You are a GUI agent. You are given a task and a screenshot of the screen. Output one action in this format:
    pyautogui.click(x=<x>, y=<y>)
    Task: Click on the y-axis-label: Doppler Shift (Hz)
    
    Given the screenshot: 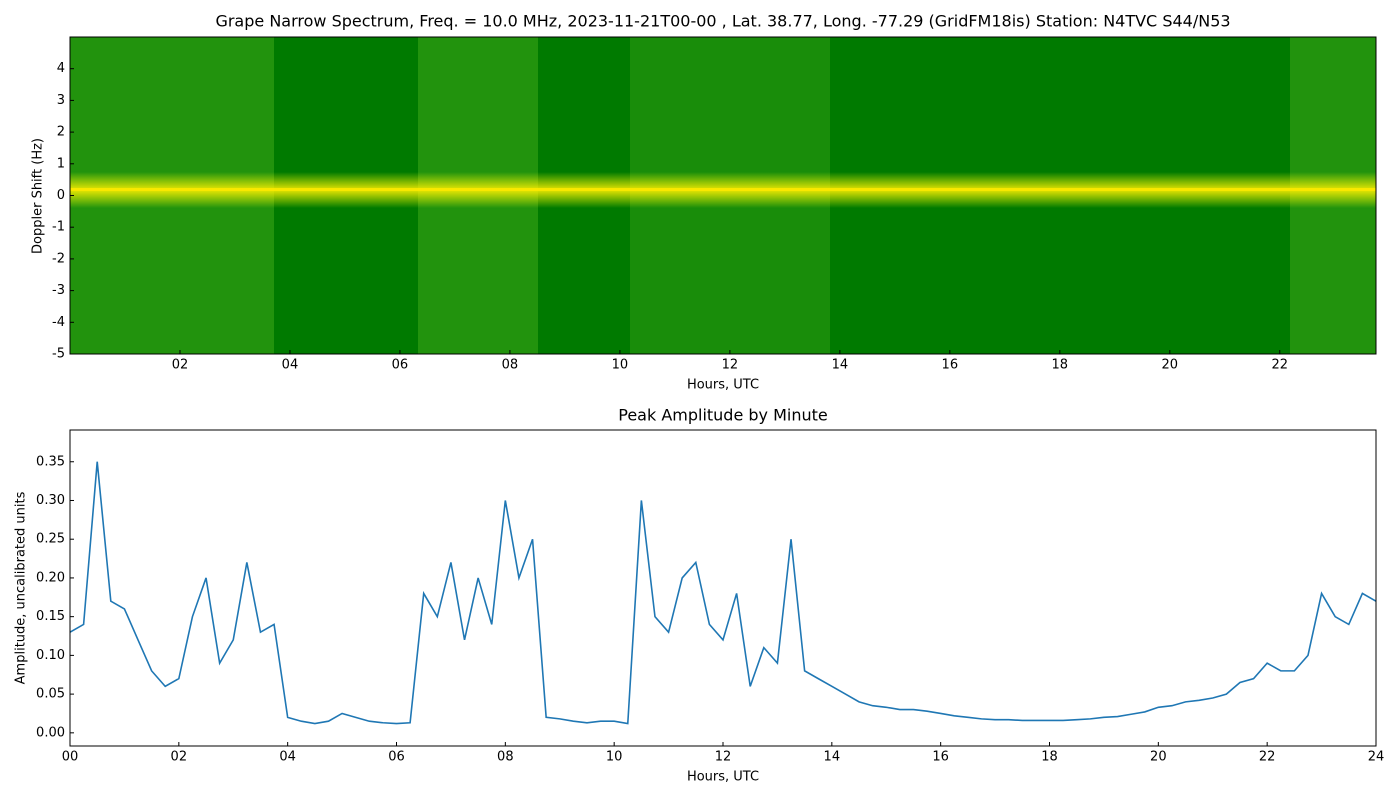 What is the action you would take?
    pyautogui.click(x=38, y=196)
    